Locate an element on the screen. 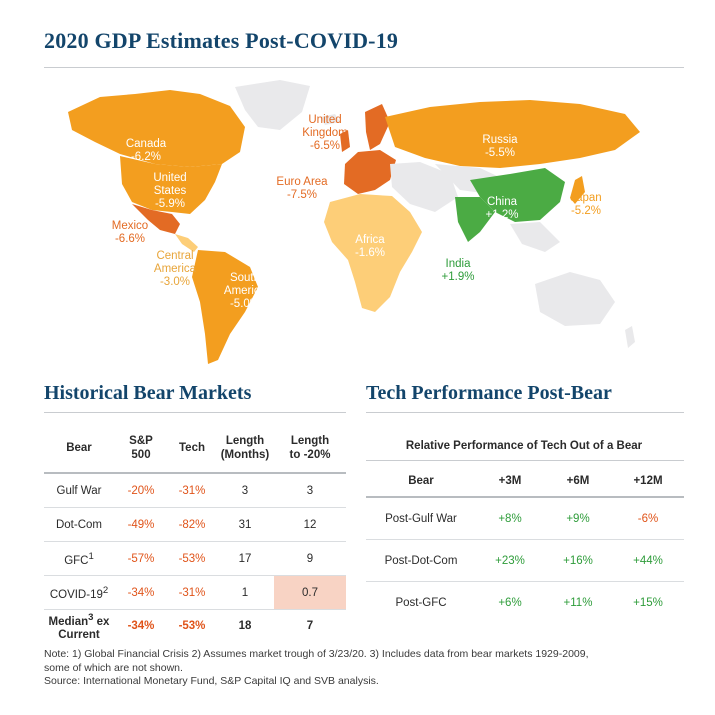 The image size is (715, 715). col-header-6m: +6M is located at coordinates (578, 482).